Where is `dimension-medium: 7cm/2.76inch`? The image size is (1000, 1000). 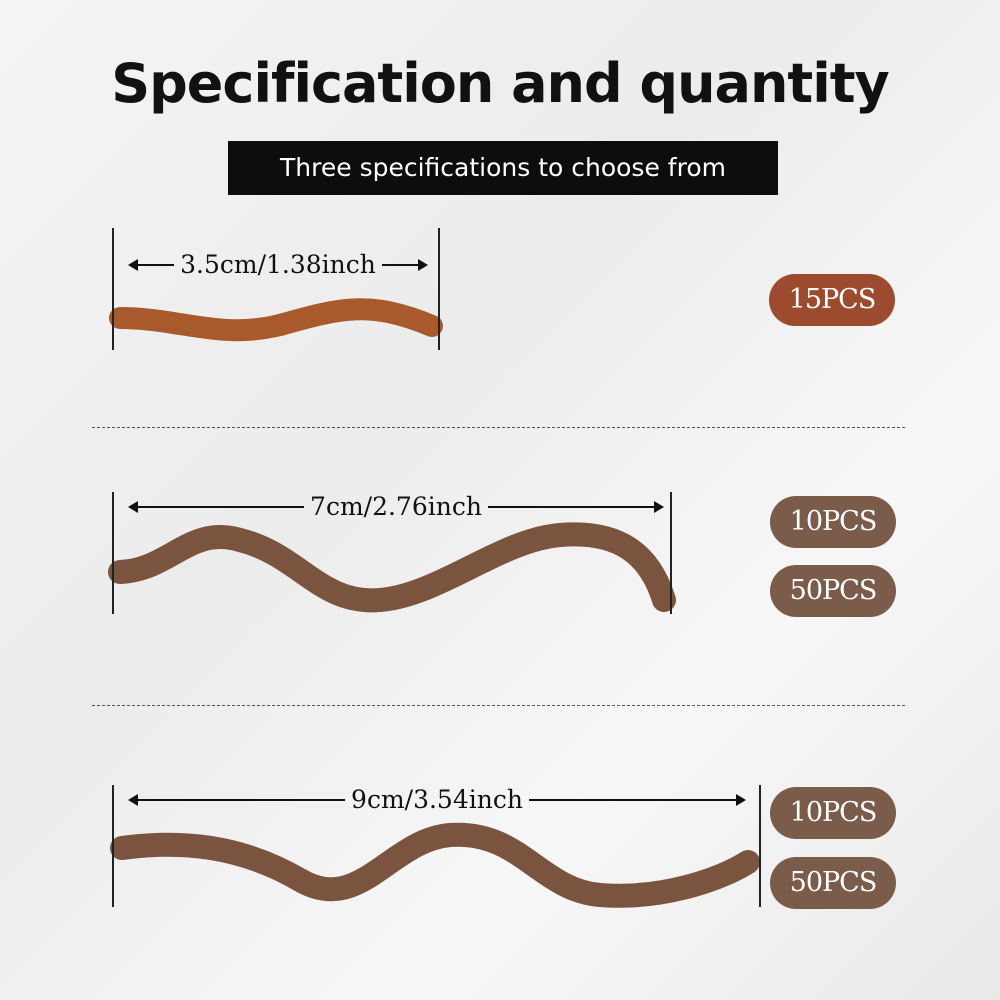
dimension-medium: 7cm/2.76inch is located at coordinates (396, 506).